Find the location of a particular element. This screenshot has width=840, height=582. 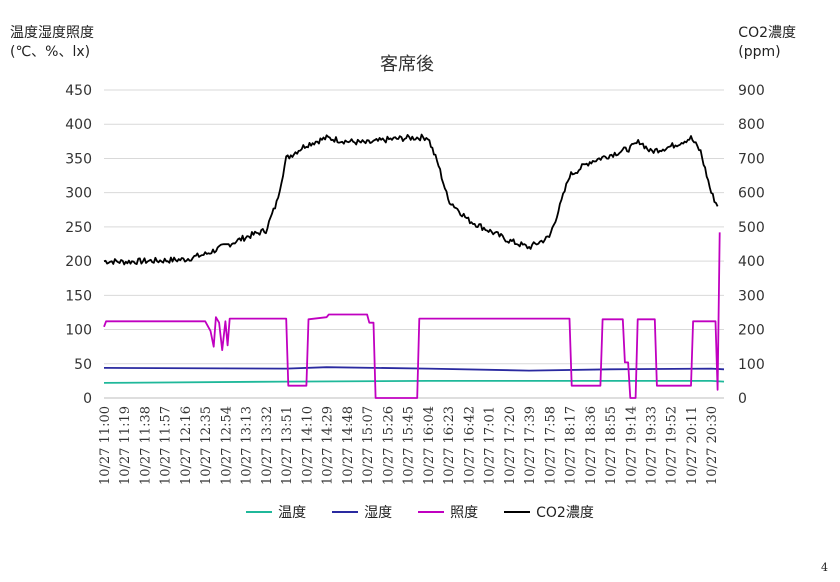

left-tick-label: 350 is located at coordinates (78, 159).